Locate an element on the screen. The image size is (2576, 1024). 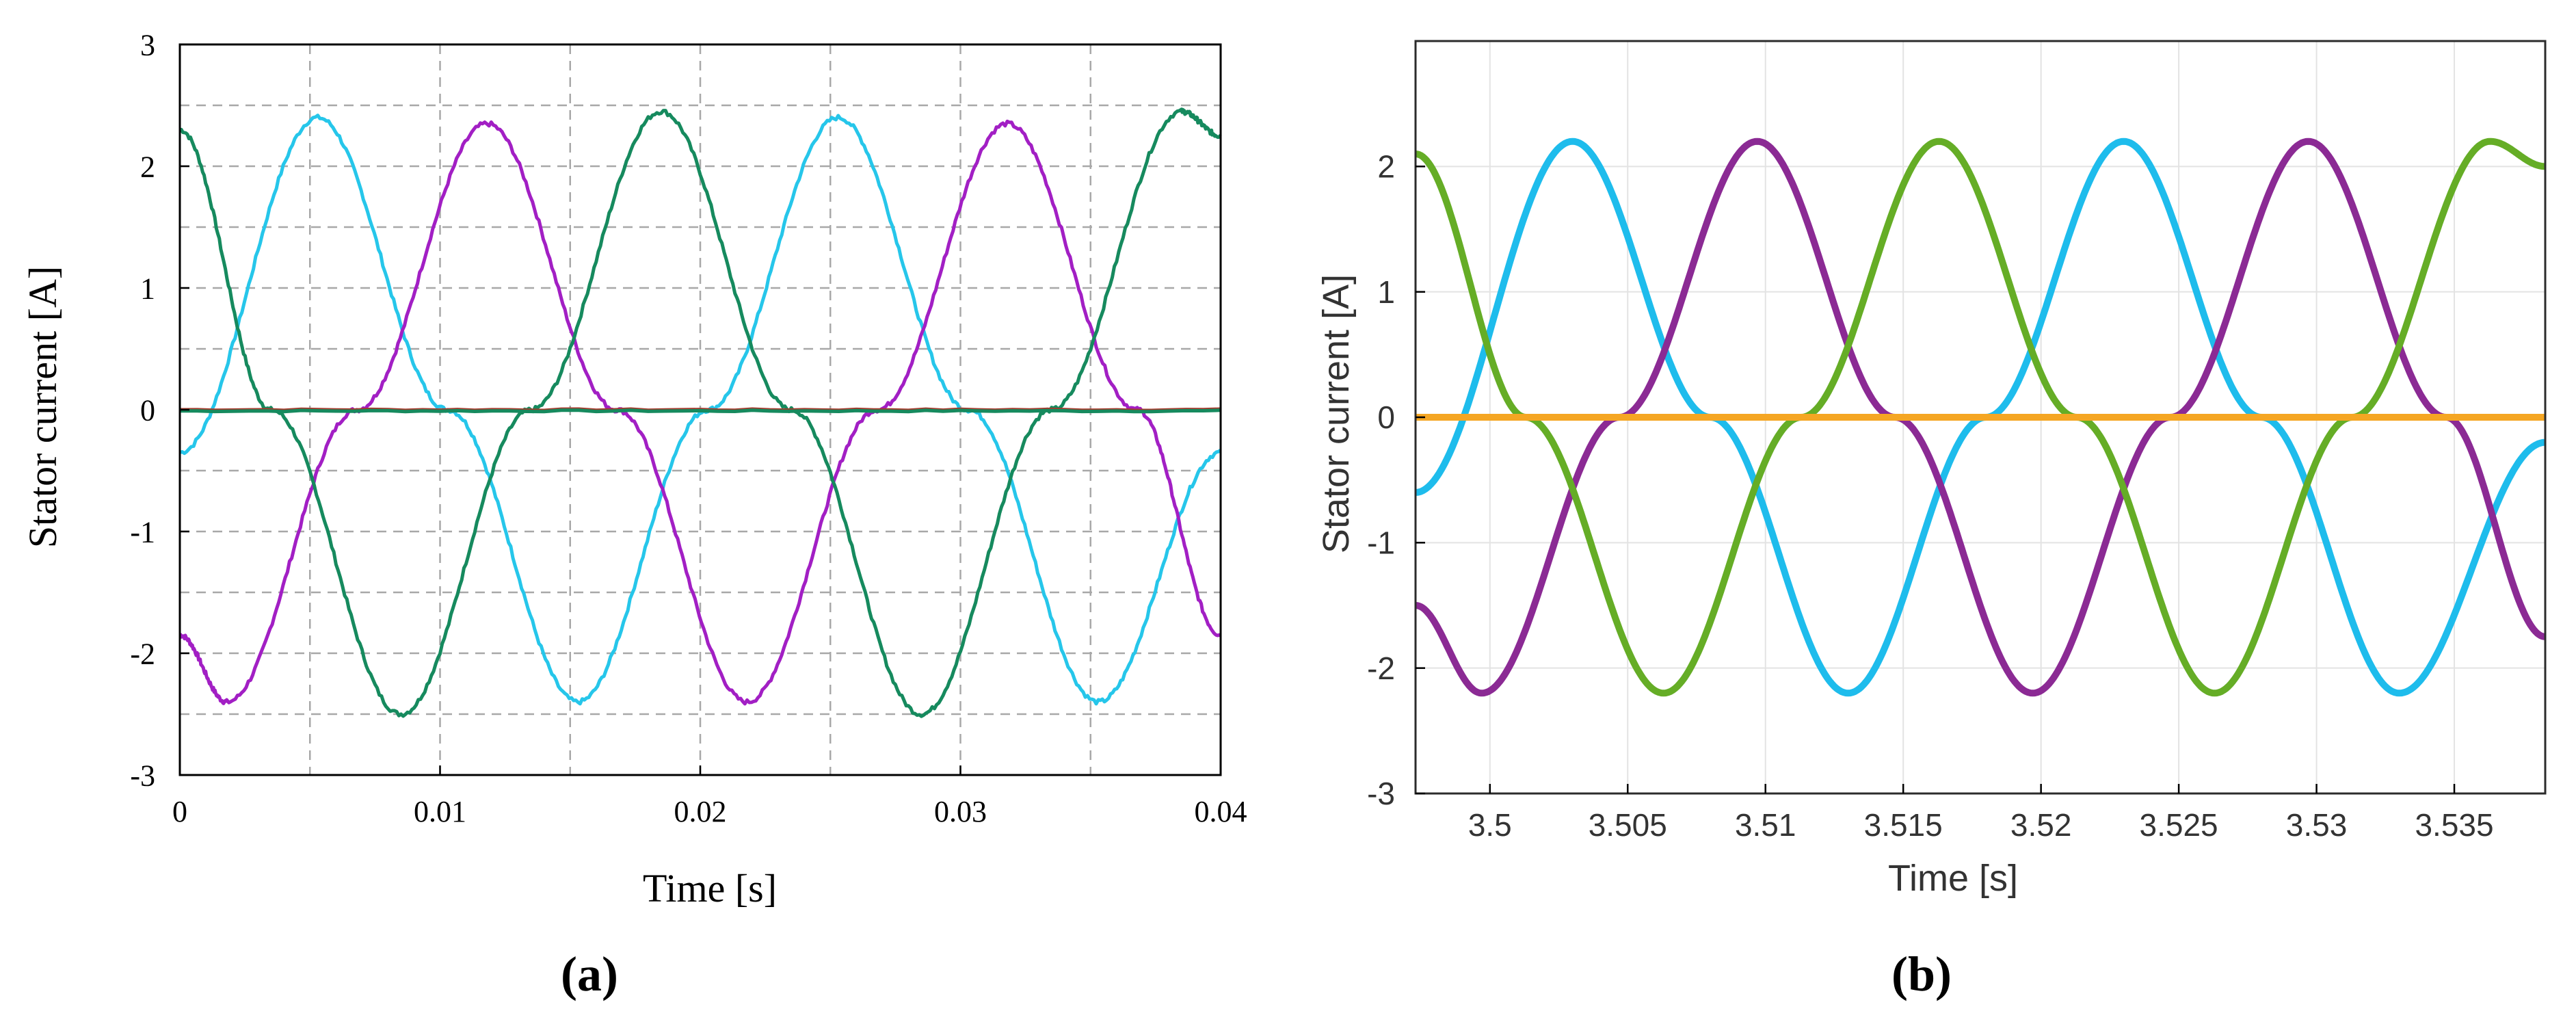
x-tick-label: 3.53 is located at coordinates (2317, 825).